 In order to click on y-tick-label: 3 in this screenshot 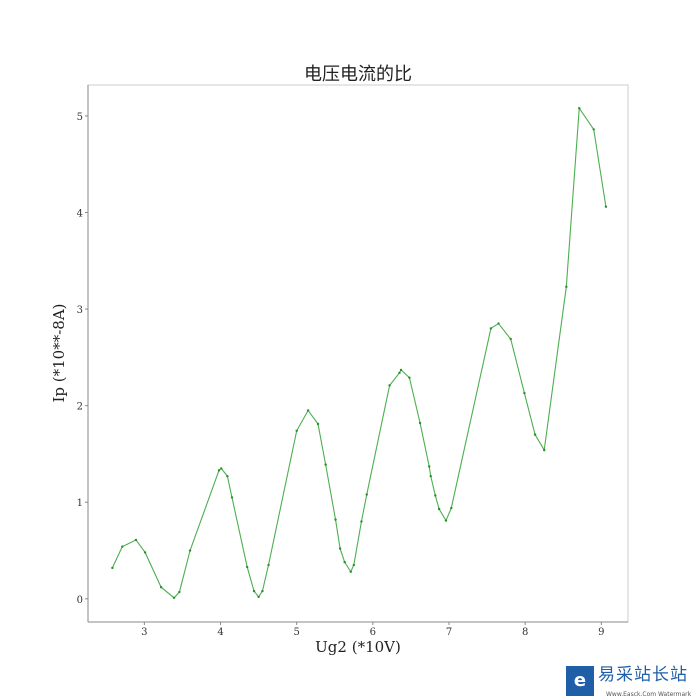, I will do `click(80, 310)`.